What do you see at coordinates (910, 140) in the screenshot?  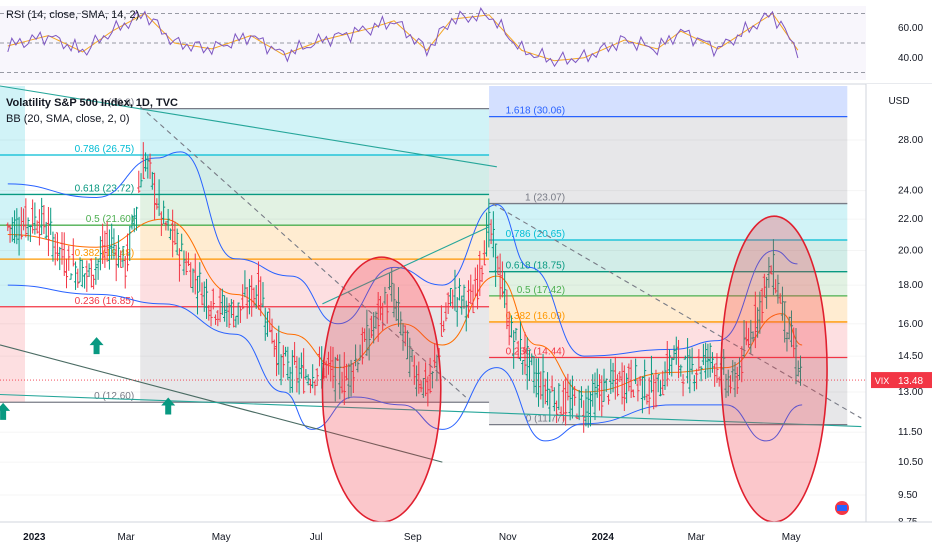 I see `price-tick-label: 28.00` at bounding box center [910, 140].